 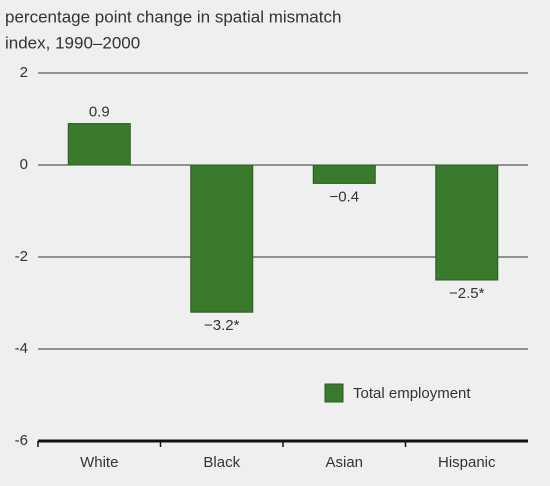 What do you see at coordinates (344, 196) in the screenshot?
I see `value-label: −0.4` at bounding box center [344, 196].